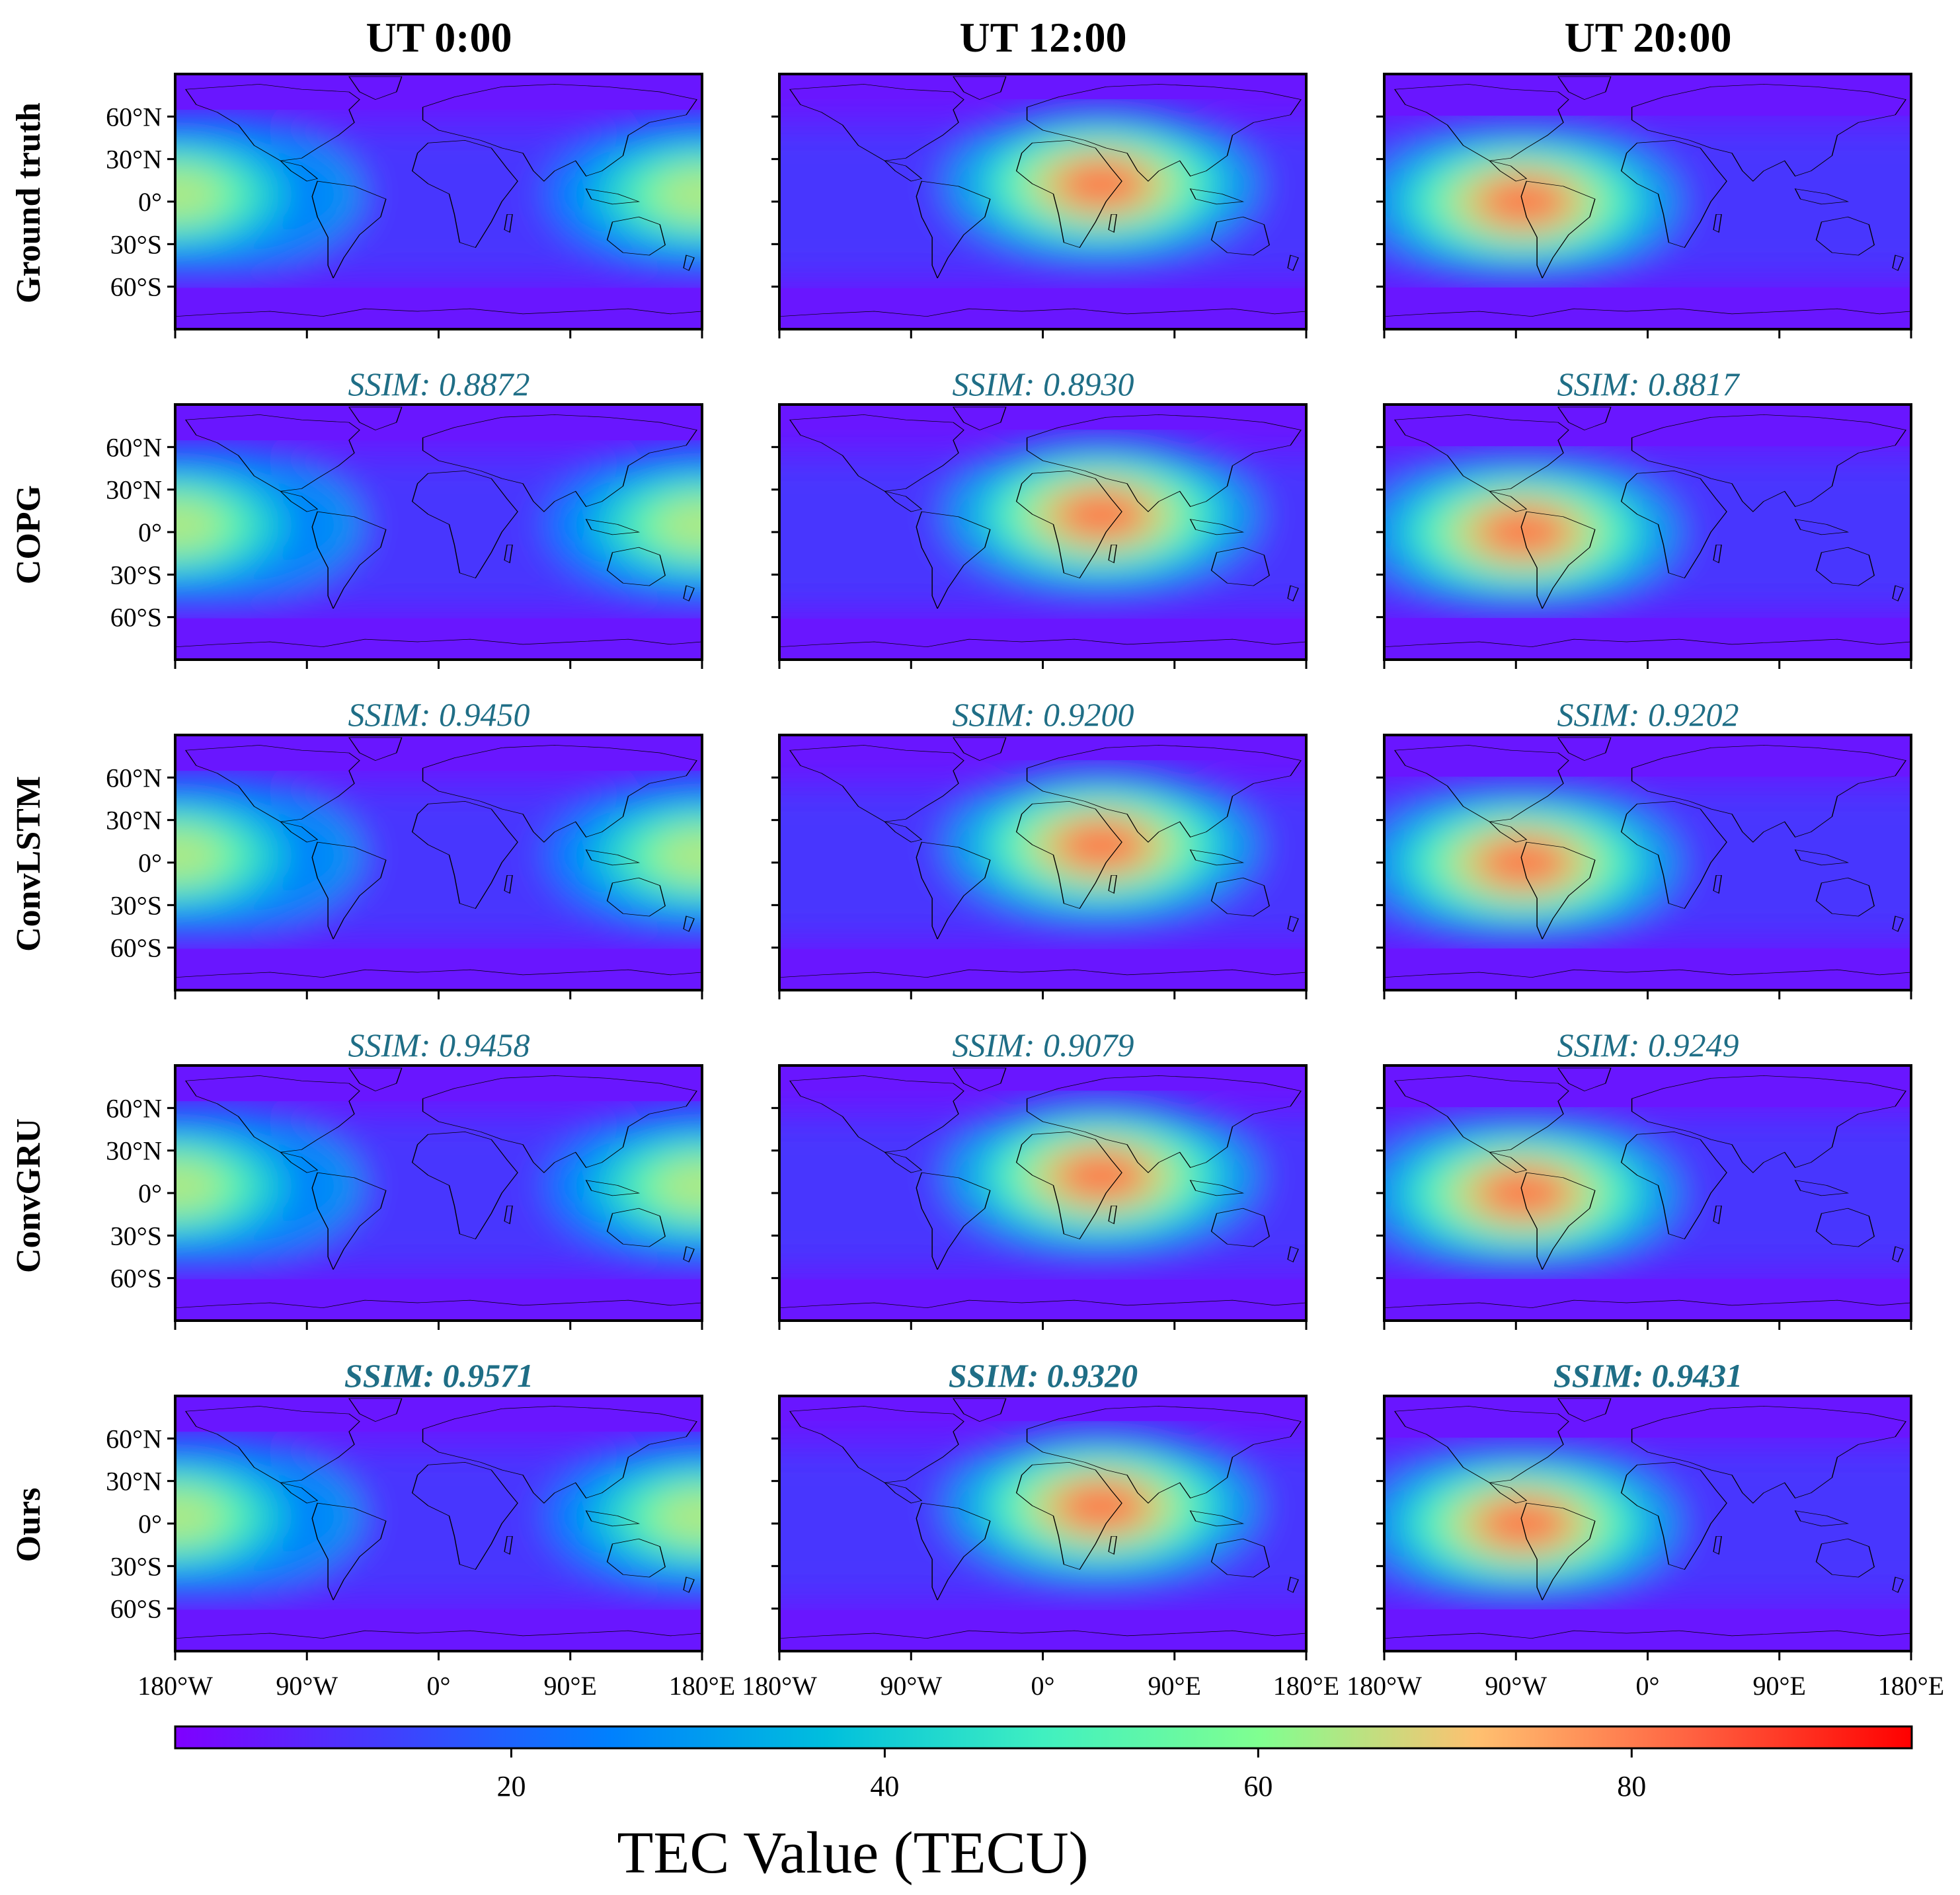  Describe the element at coordinates (884, 1786) in the screenshot. I see `colorbar-tick-label: 40` at that location.